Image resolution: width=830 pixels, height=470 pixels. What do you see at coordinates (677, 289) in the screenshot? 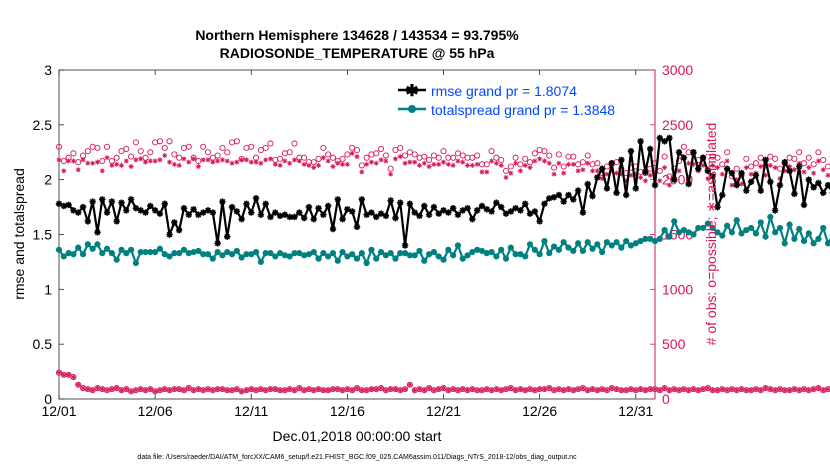
I see `y-tick-label-right: 1000` at bounding box center [677, 289].